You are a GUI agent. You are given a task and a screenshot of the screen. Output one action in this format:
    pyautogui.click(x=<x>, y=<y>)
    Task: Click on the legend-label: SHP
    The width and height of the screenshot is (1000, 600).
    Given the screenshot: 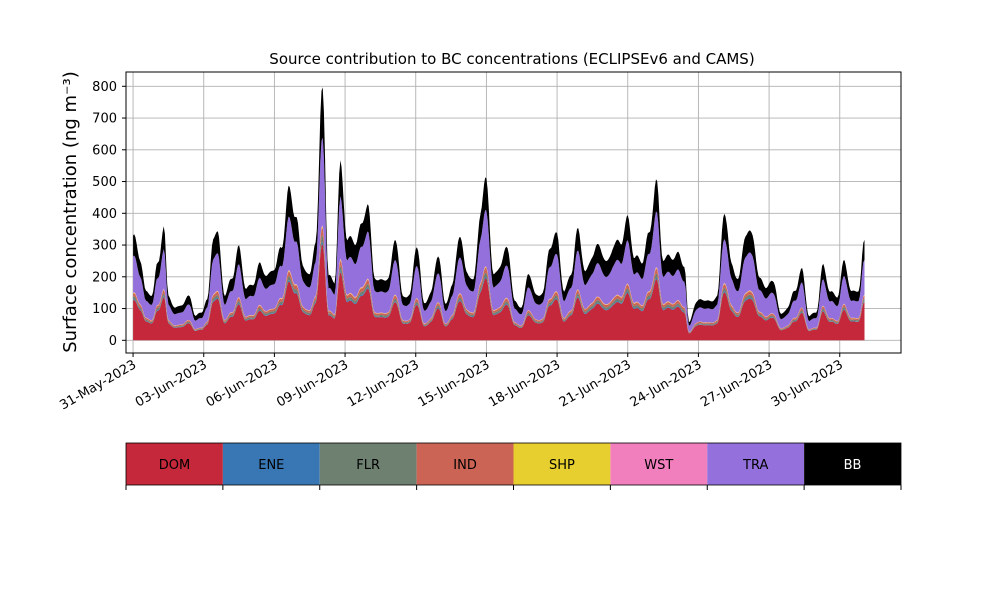 What is the action you would take?
    pyautogui.click(x=562, y=465)
    